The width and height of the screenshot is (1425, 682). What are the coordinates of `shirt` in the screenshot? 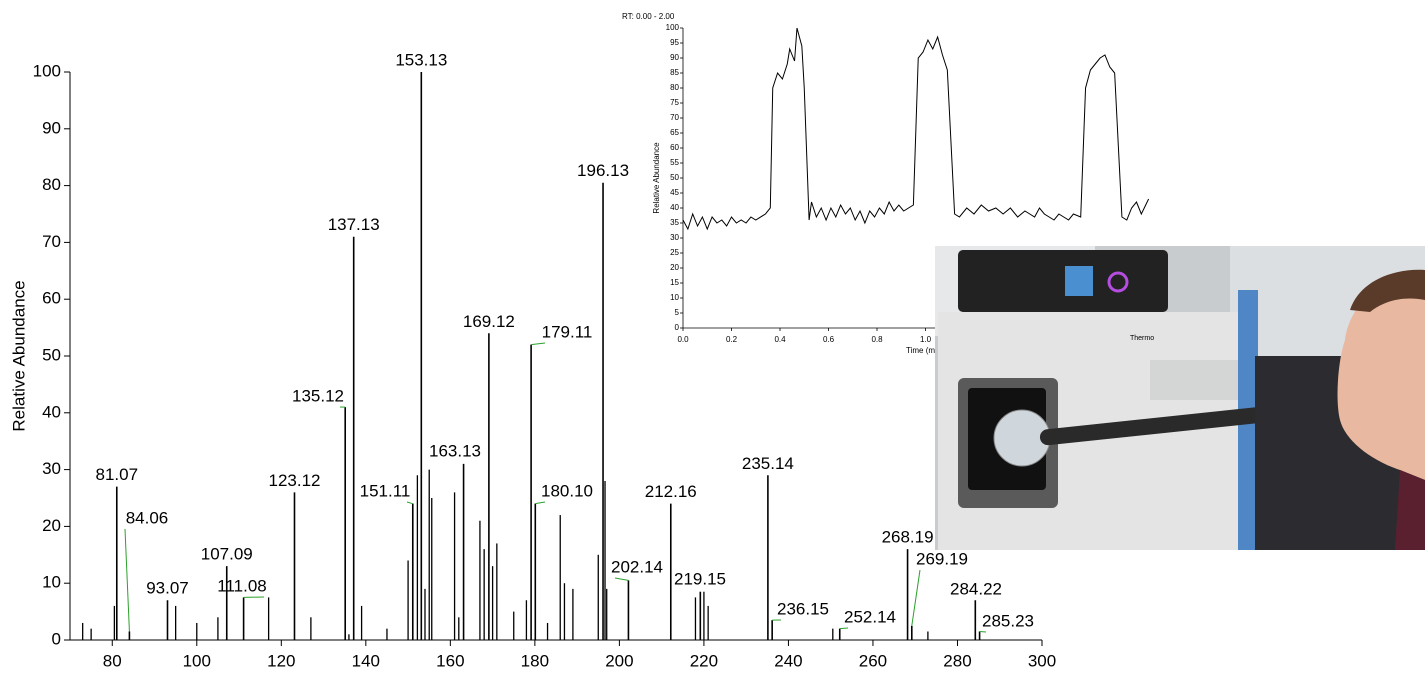 It's located at (1410, 510).